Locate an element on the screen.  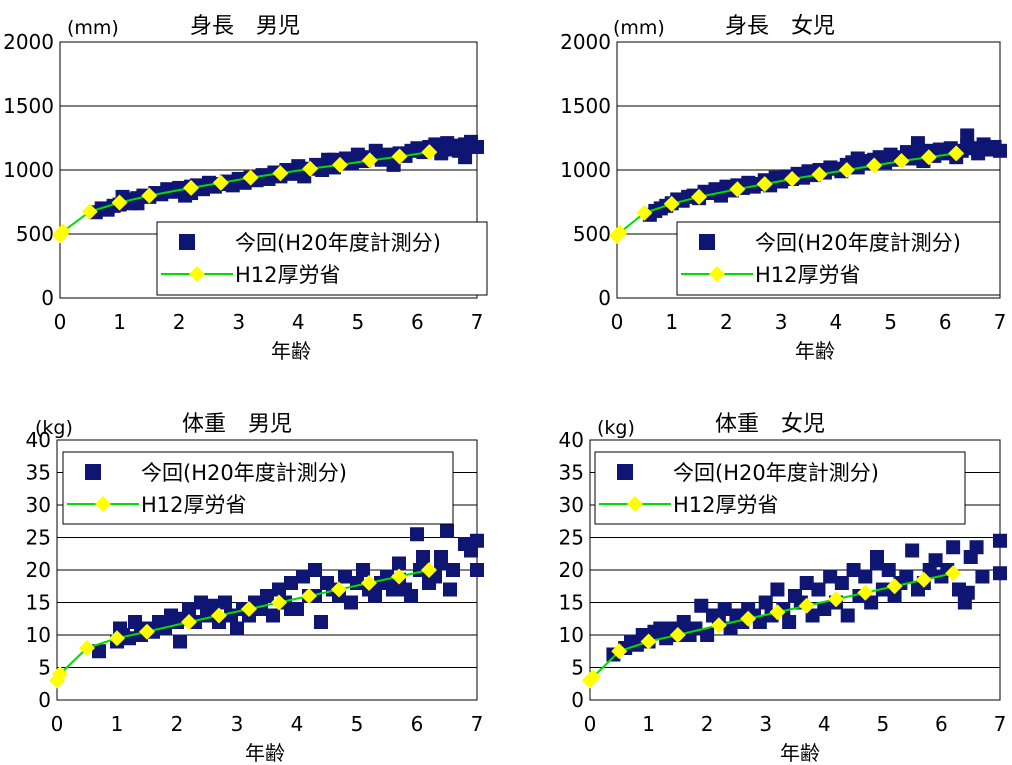
legend-label: H12厚労省 is located at coordinates (808, 275).